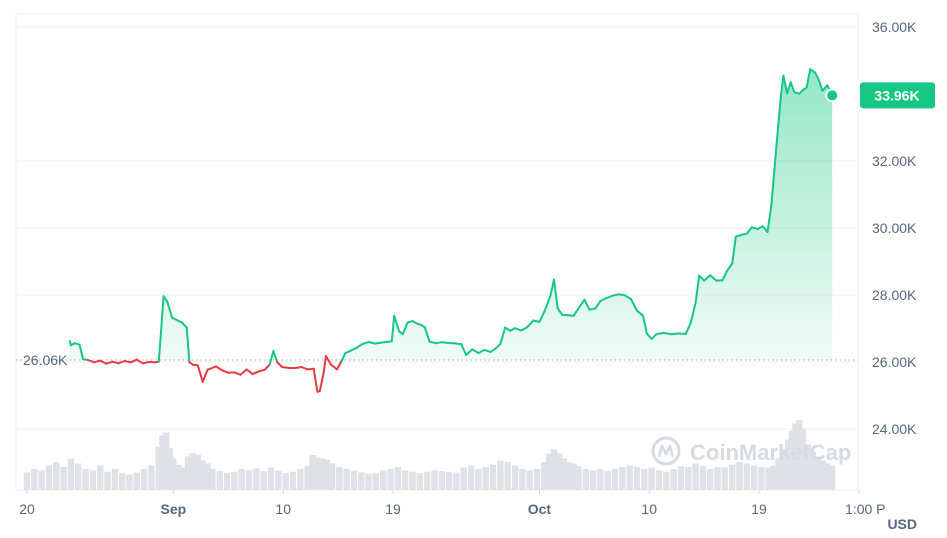 The width and height of the screenshot is (947, 538). I want to click on watermark-logo-icon, so click(666, 451).